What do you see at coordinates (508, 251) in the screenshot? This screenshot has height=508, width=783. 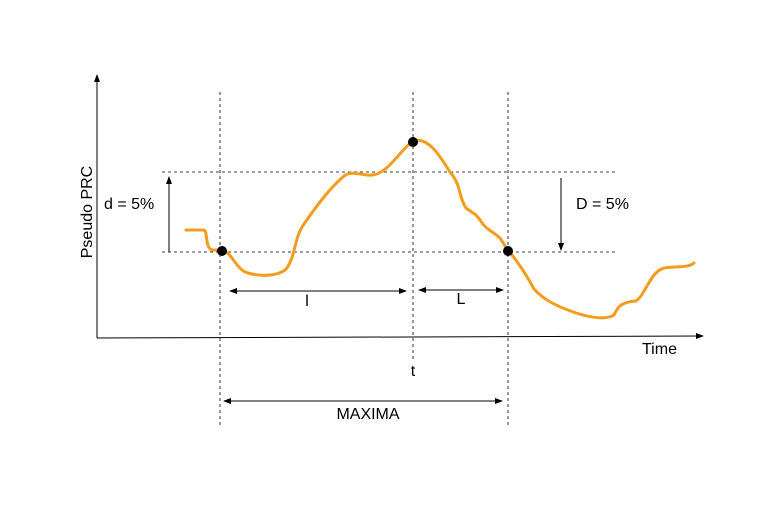 I see `right-crossing-point` at bounding box center [508, 251].